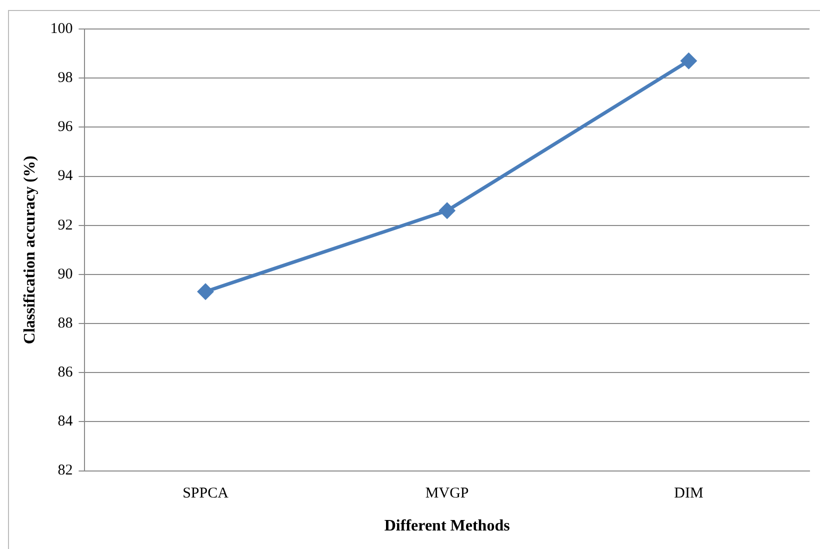  I want to click on x-tick-label: DIM, so click(689, 494).